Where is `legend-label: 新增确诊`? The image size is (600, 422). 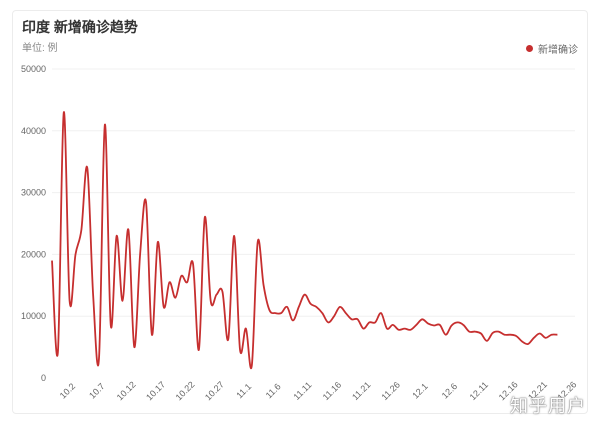
legend-label: 新增确诊 is located at coordinates (558, 50).